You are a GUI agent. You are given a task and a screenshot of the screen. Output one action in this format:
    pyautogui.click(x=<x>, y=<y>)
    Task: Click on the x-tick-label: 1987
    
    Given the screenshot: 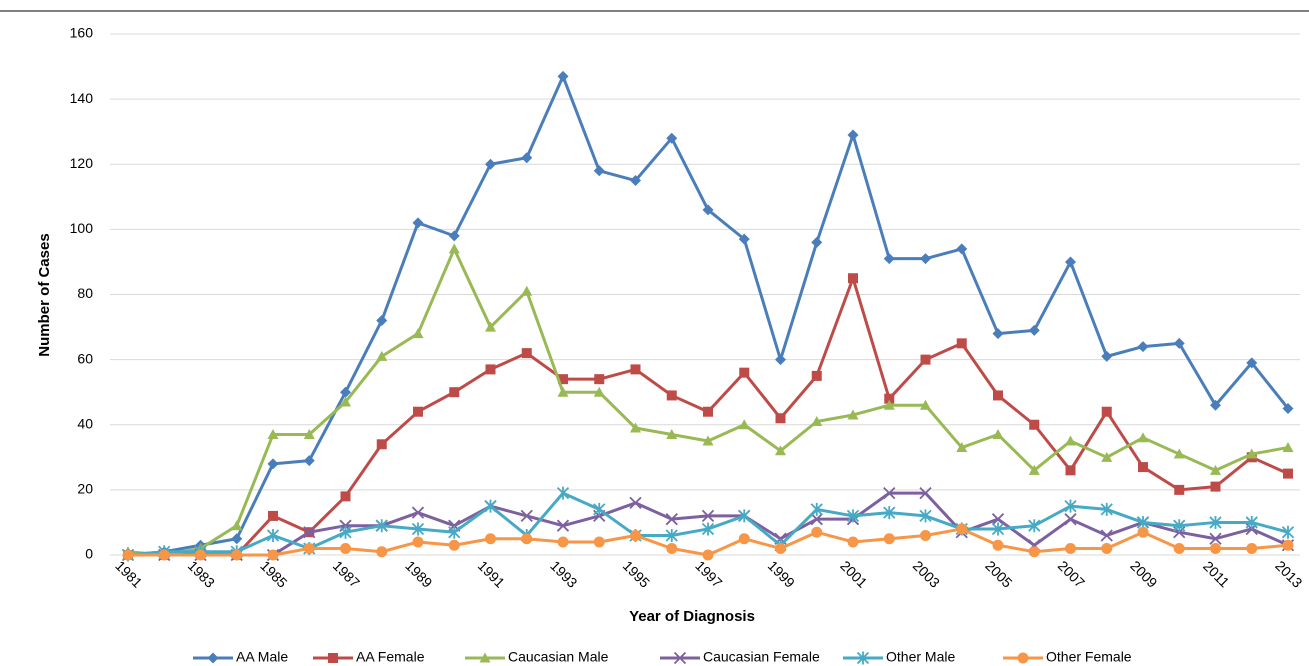 What is the action you would take?
    pyautogui.click(x=346, y=573)
    